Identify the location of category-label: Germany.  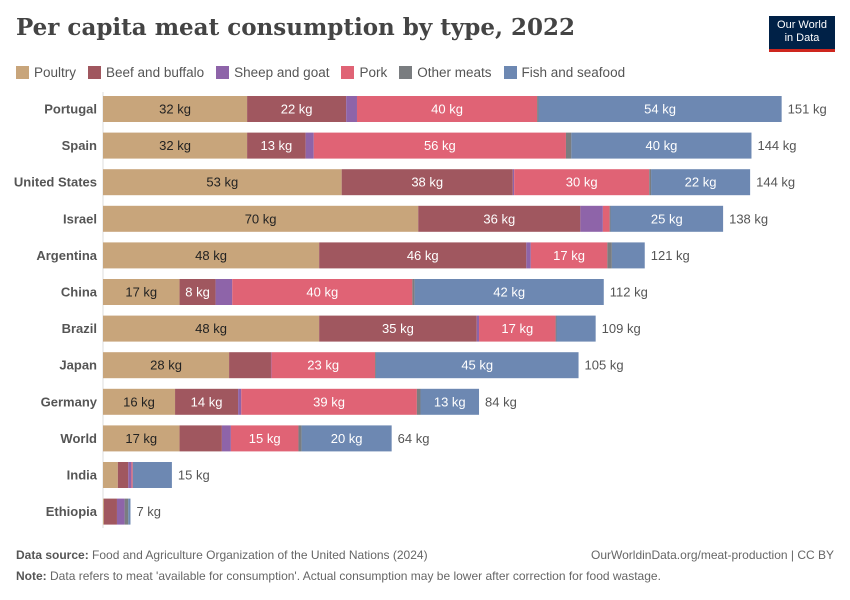
(69, 401).